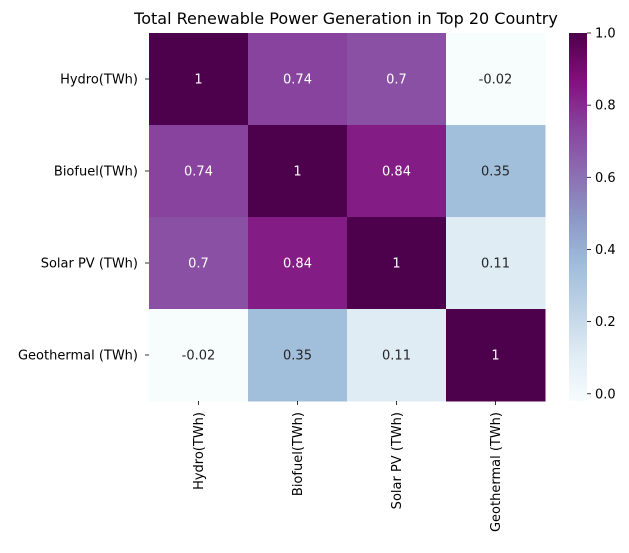 The height and width of the screenshot is (553, 629). Describe the element at coordinates (78, 356) in the screenshot. I see `row-tick-label: Geothermal (TWh)` at that location.